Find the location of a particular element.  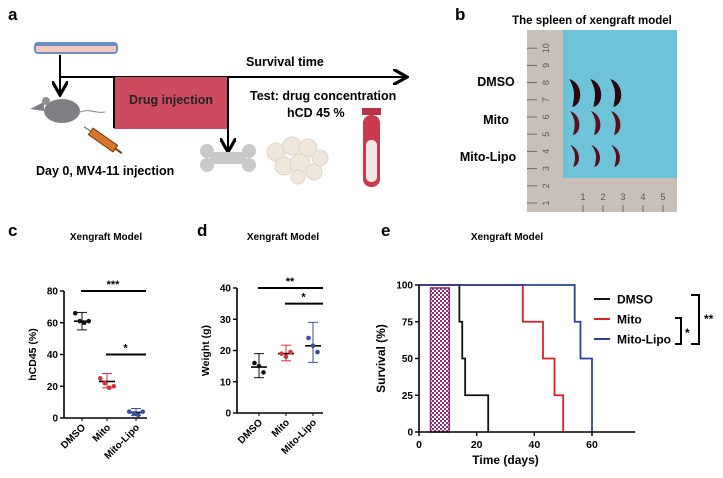

mouse-icon is located at coordinates (68, 110).